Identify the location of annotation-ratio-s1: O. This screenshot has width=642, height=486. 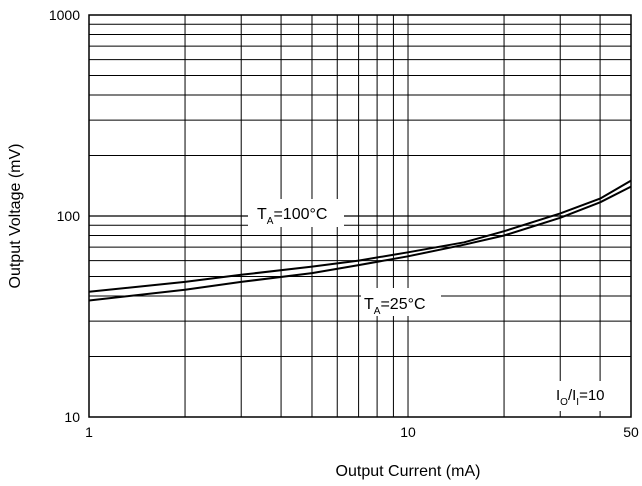
(564, 402).